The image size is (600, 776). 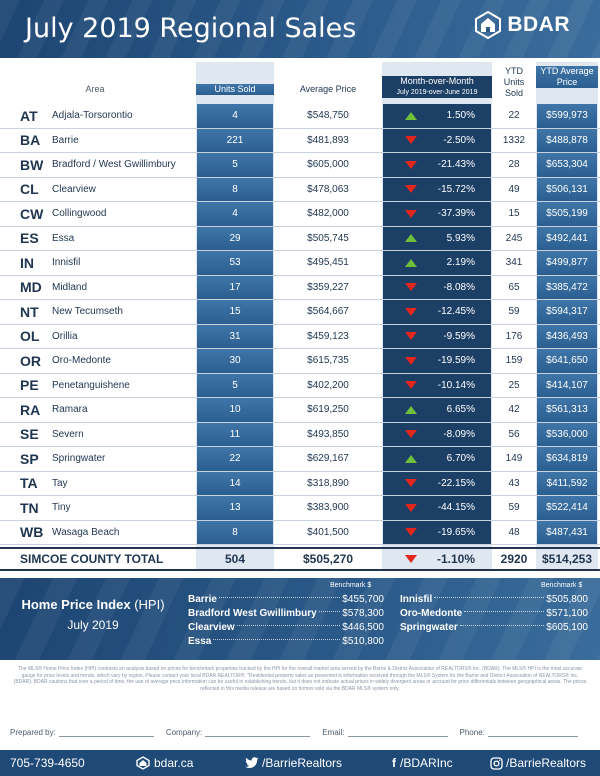 I want to click on area-code: RA, so click(x=30, y=409).